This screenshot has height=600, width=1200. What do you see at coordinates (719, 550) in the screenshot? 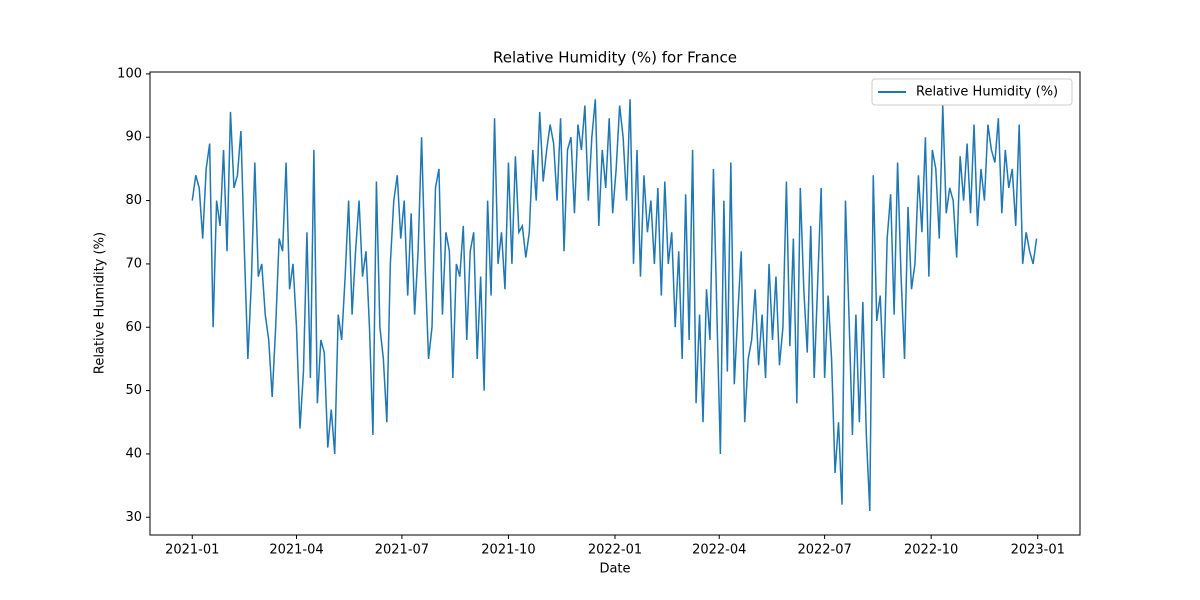
I see `x-tick-label: 2022-04` at bounding box center [719, 550].